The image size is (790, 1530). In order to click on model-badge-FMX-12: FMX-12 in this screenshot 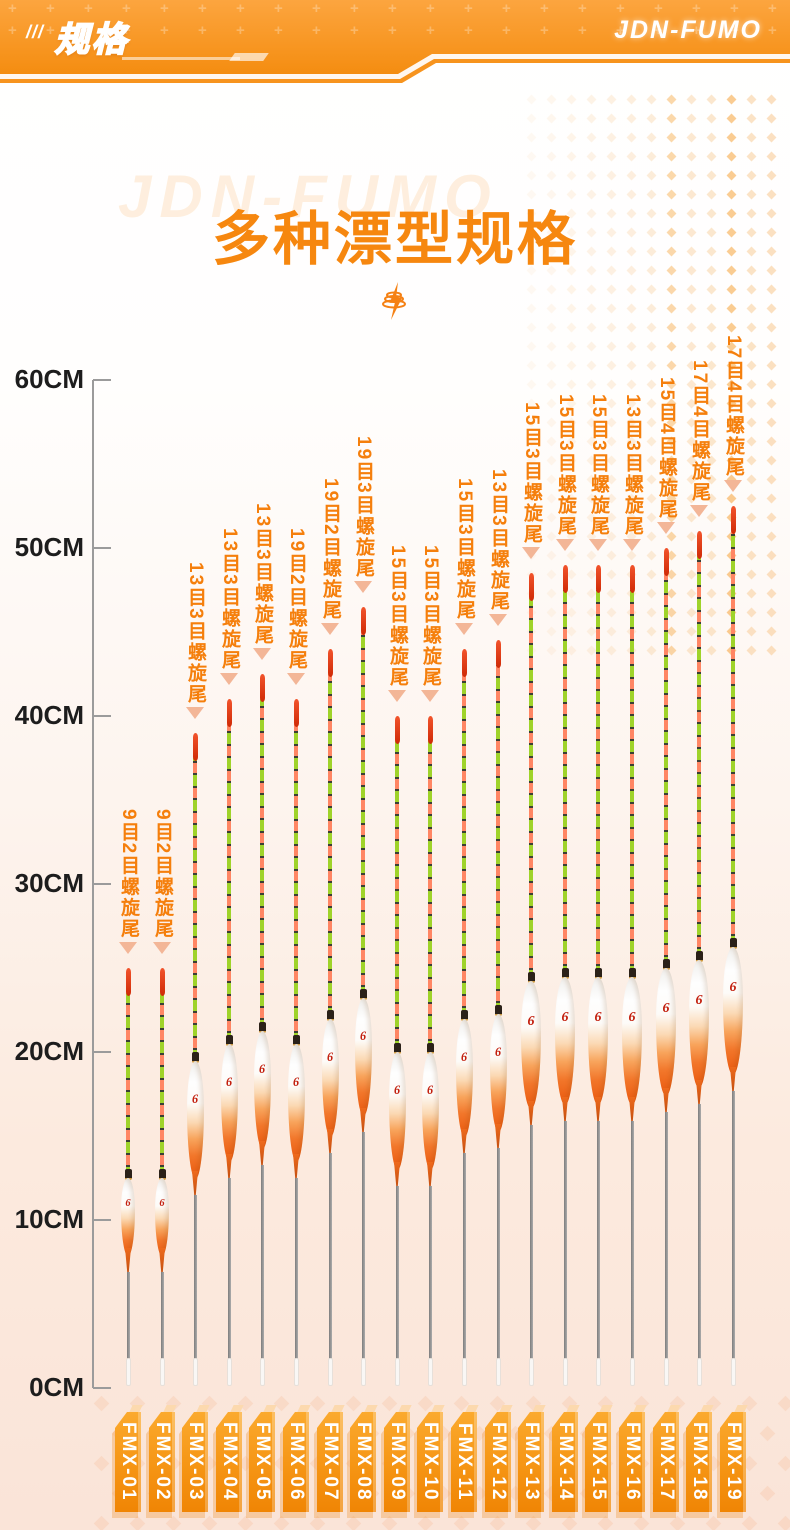, I will do `click(498, 1462)`.